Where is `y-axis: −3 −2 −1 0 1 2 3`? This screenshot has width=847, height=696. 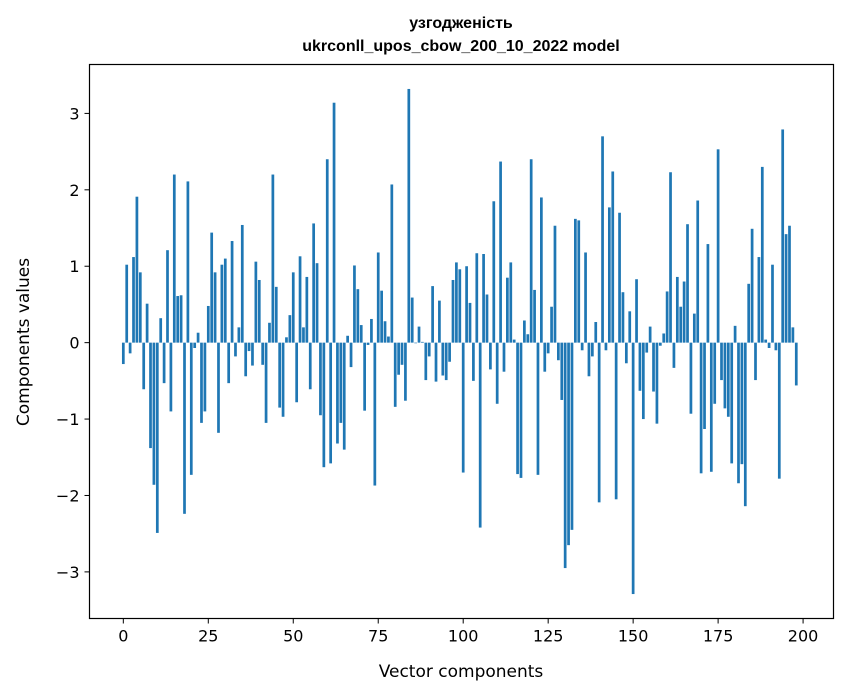
y-axis: −3 −2 −1 0 1 2 3 is located at coordinates (73, 343).